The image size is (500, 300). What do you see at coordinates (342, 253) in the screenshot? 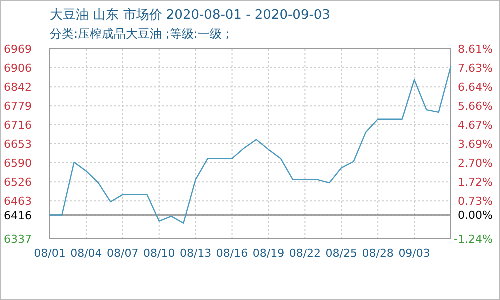
I see `x-tick-label: 08/25` at bounding box center [342, 253].